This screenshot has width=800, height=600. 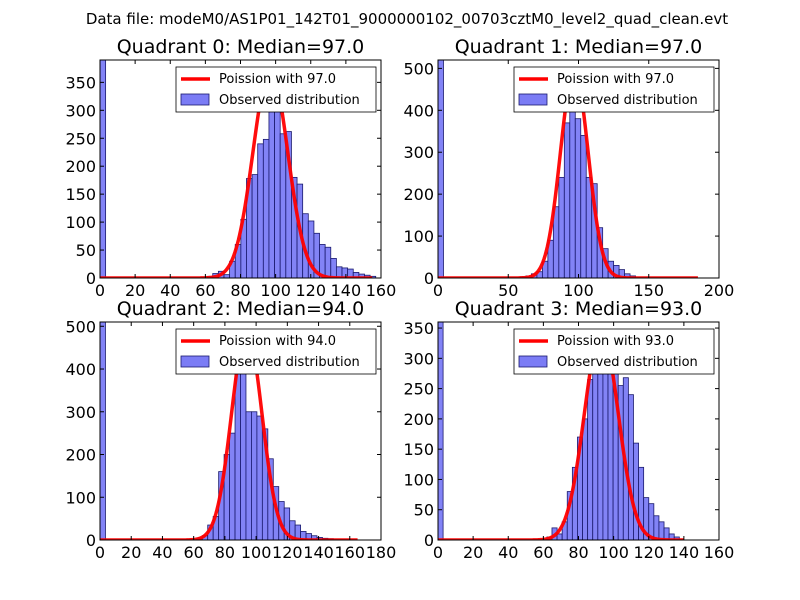 I want to click on axes-frame, so click(x=240, y=431).